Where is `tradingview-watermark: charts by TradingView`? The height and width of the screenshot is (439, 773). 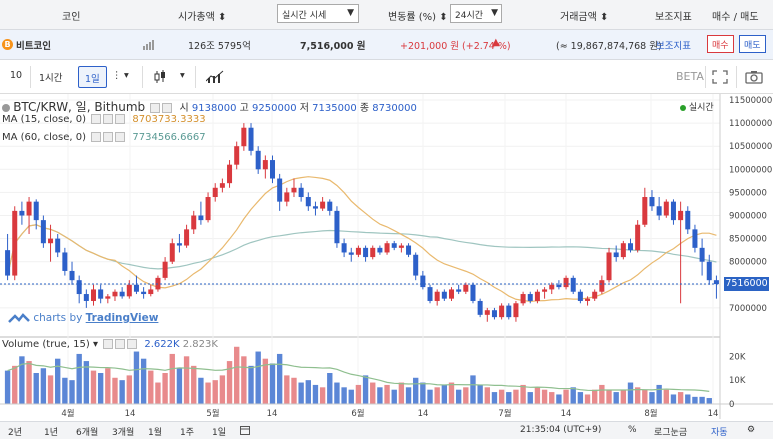
tradingview-watermark: charts by TradingView is located at coordinates (83, 318).